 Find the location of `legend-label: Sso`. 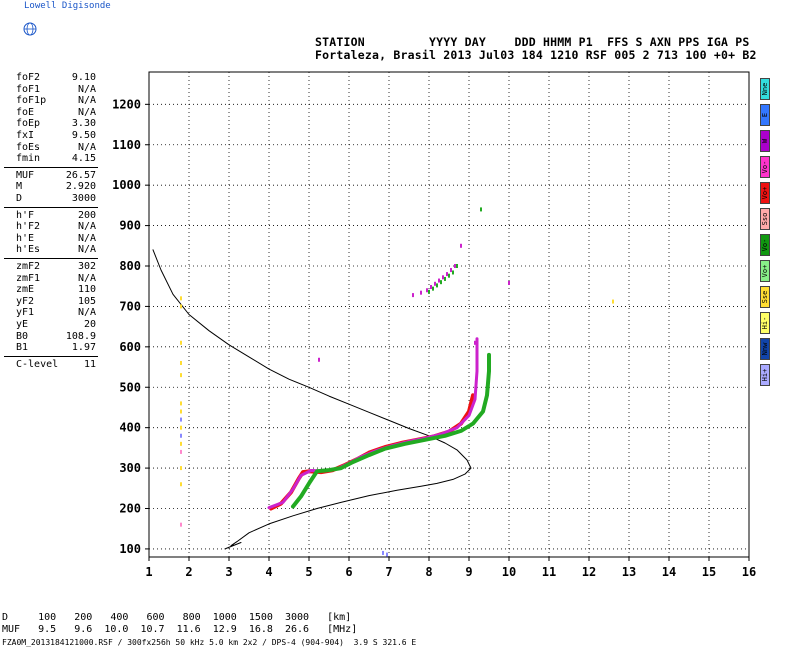

legend-label: Sso is located at coordinates (765, 219).